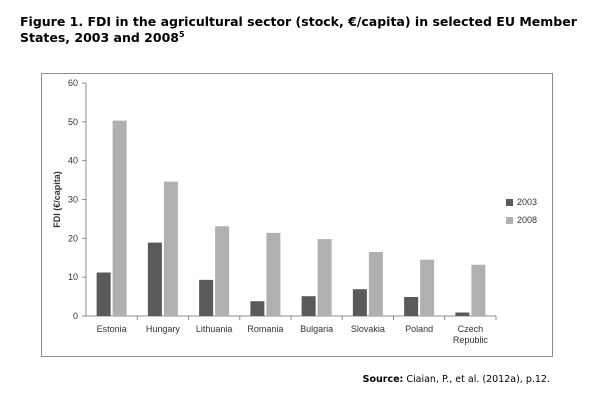  What do you see at coordinates (75, 316) in the screenshot?
I see `y-tick-label: 0` at bounding box center [75, 316].